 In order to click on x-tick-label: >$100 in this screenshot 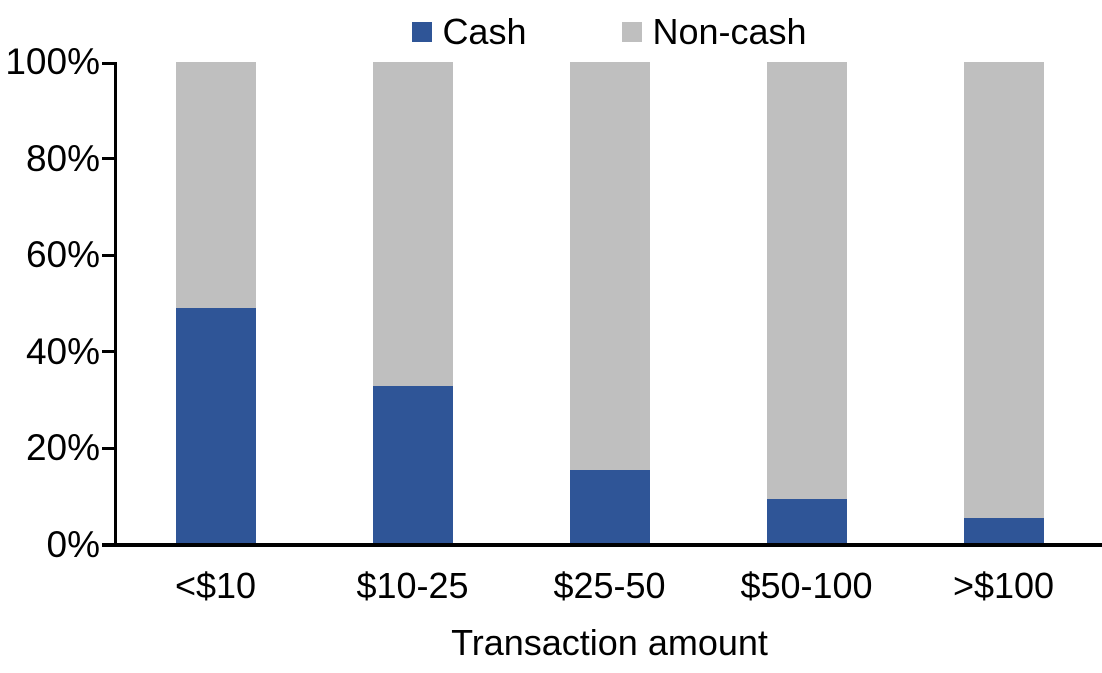, I will do `click(1003, 585)`.